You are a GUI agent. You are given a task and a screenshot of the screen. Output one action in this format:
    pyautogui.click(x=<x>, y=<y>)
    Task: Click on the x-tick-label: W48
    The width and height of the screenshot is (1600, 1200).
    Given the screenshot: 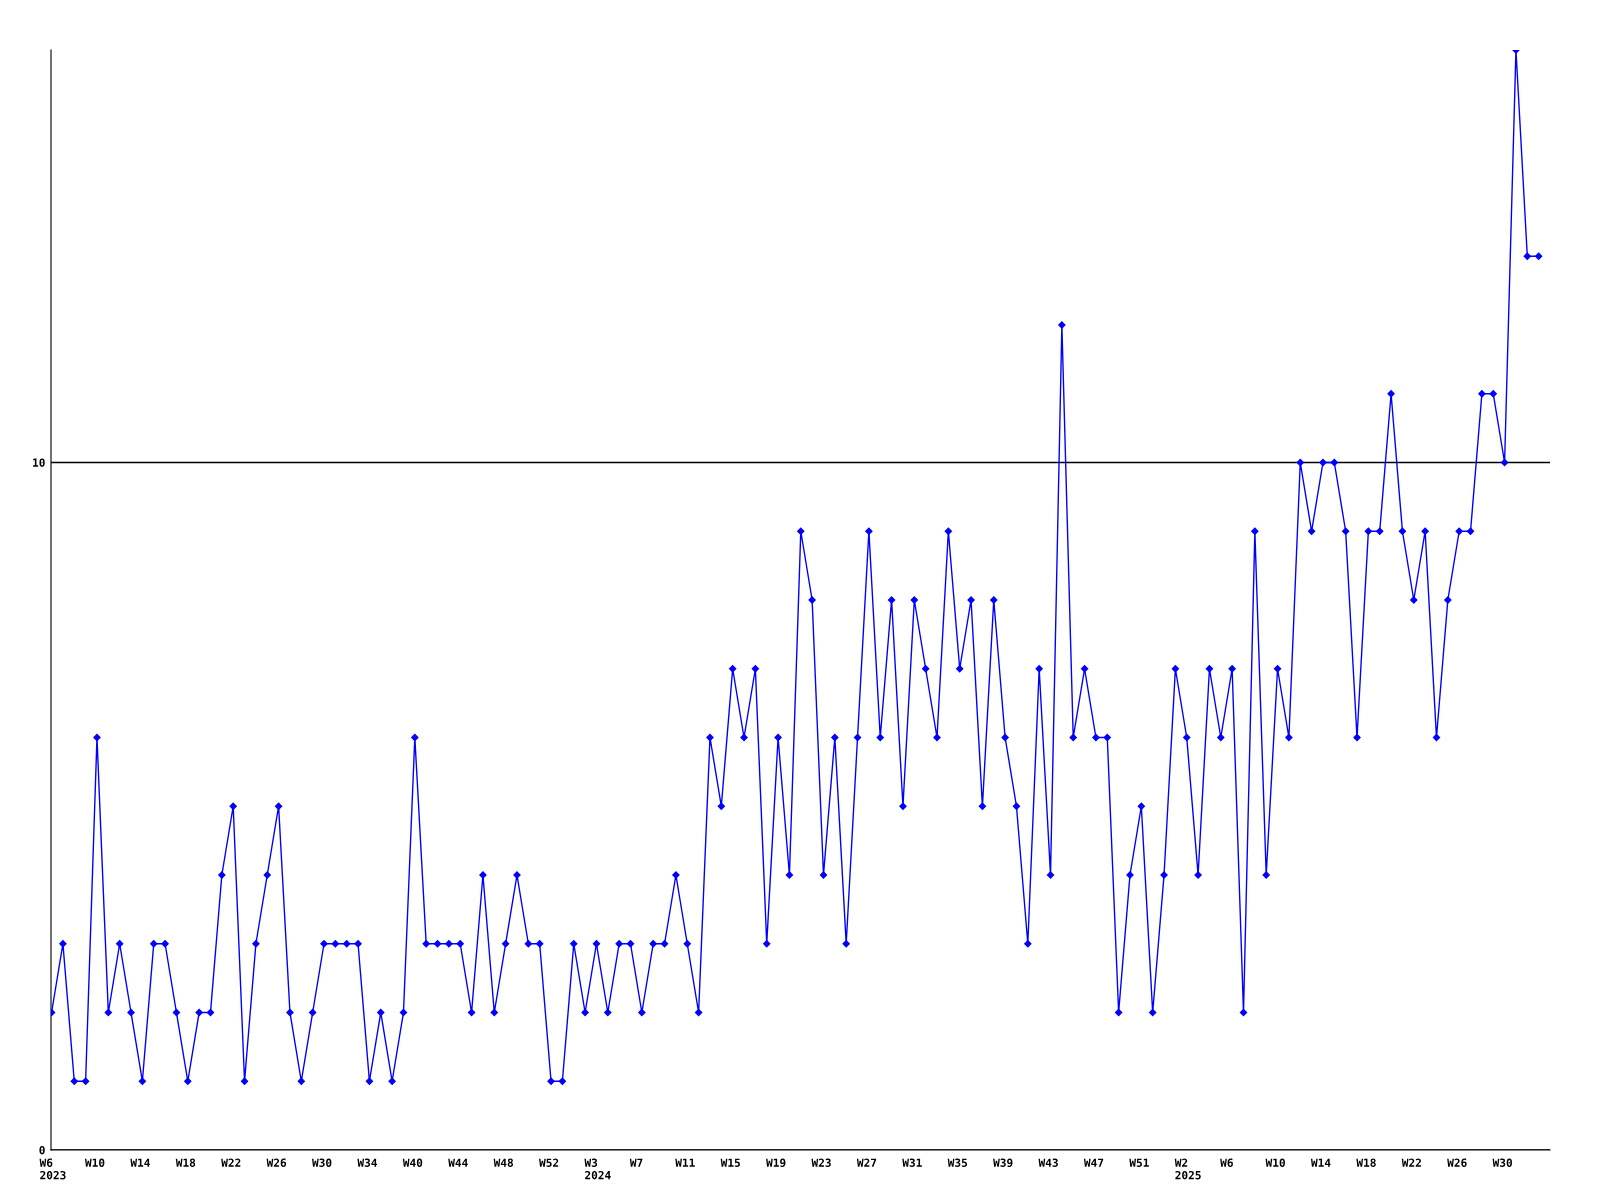 What is the action you would take?
    pyautogui.click(x=503, y=1162)
    